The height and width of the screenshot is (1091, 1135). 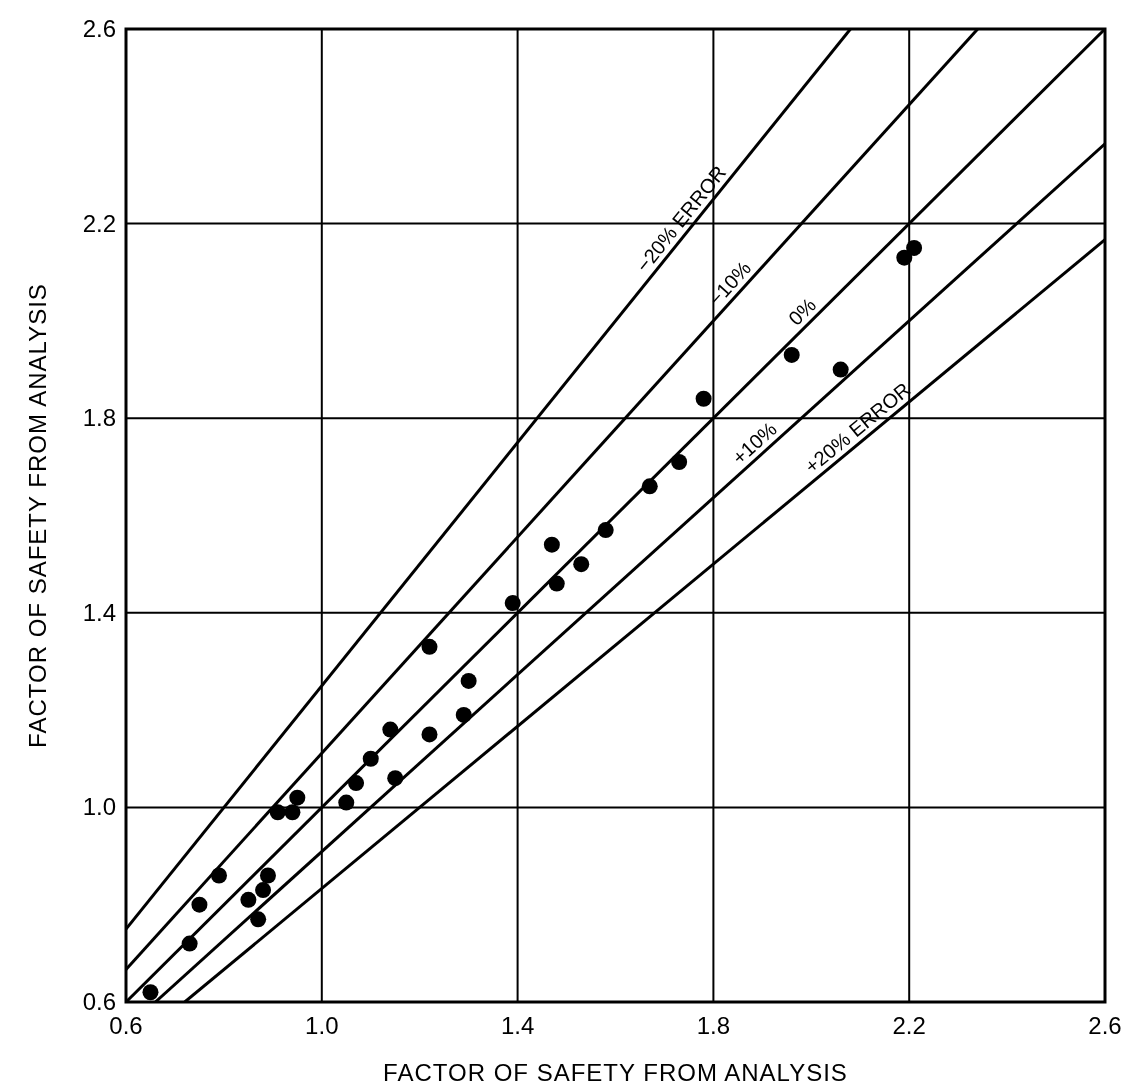 I want to click on x-axis-title: FACTOR OF SAFETY FROM ANALYSIS, so click(x=615, y=1072).